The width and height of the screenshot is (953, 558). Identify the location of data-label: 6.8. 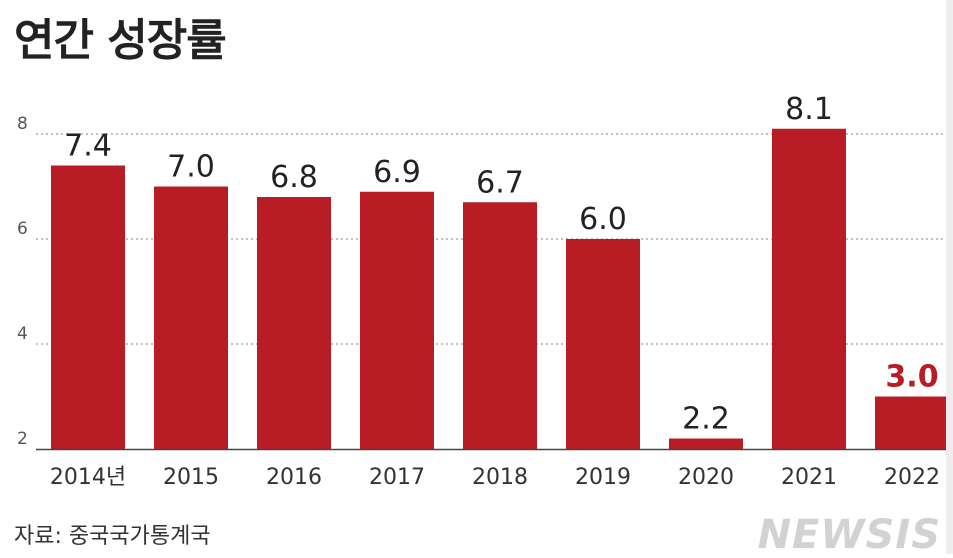
(294, 177).